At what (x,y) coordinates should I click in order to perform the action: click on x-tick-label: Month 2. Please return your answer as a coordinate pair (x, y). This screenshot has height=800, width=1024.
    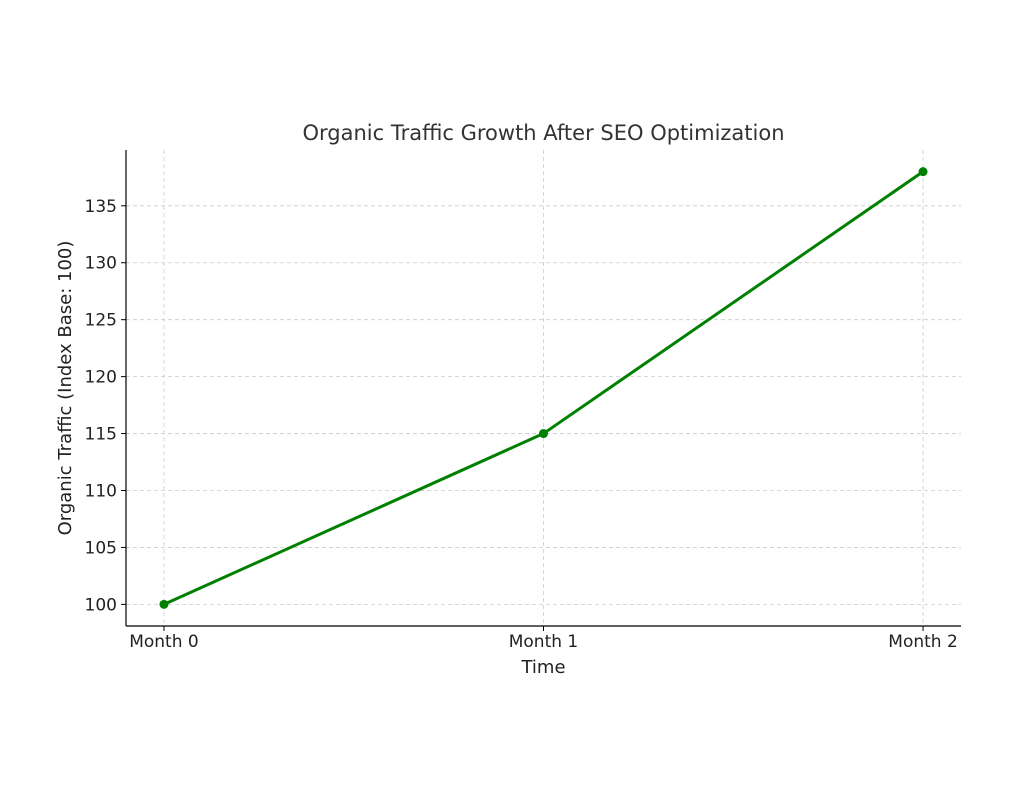
    Looking at the image, I should click on (923, 642).